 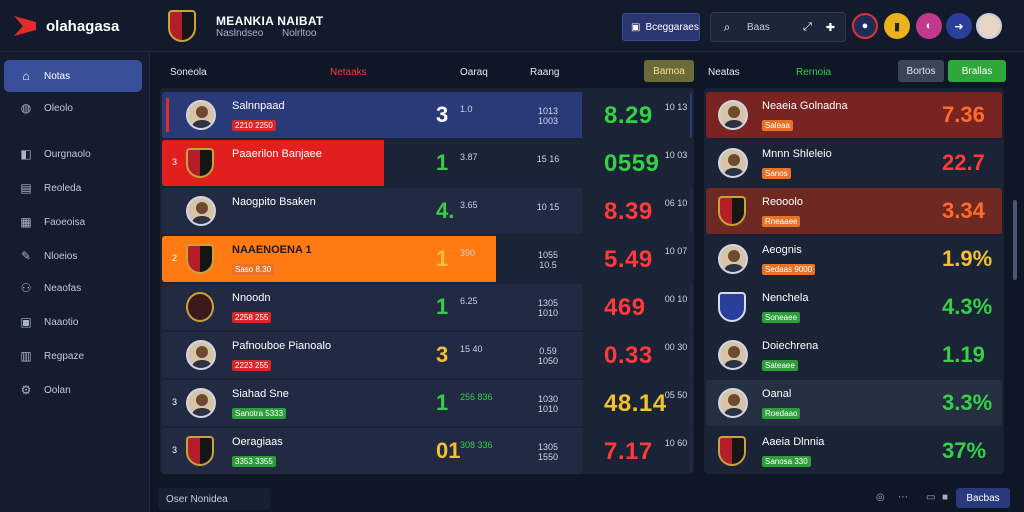 I want to click on table-row: Nenchela Soneaee 4.3%, so click(x=854, y=307).